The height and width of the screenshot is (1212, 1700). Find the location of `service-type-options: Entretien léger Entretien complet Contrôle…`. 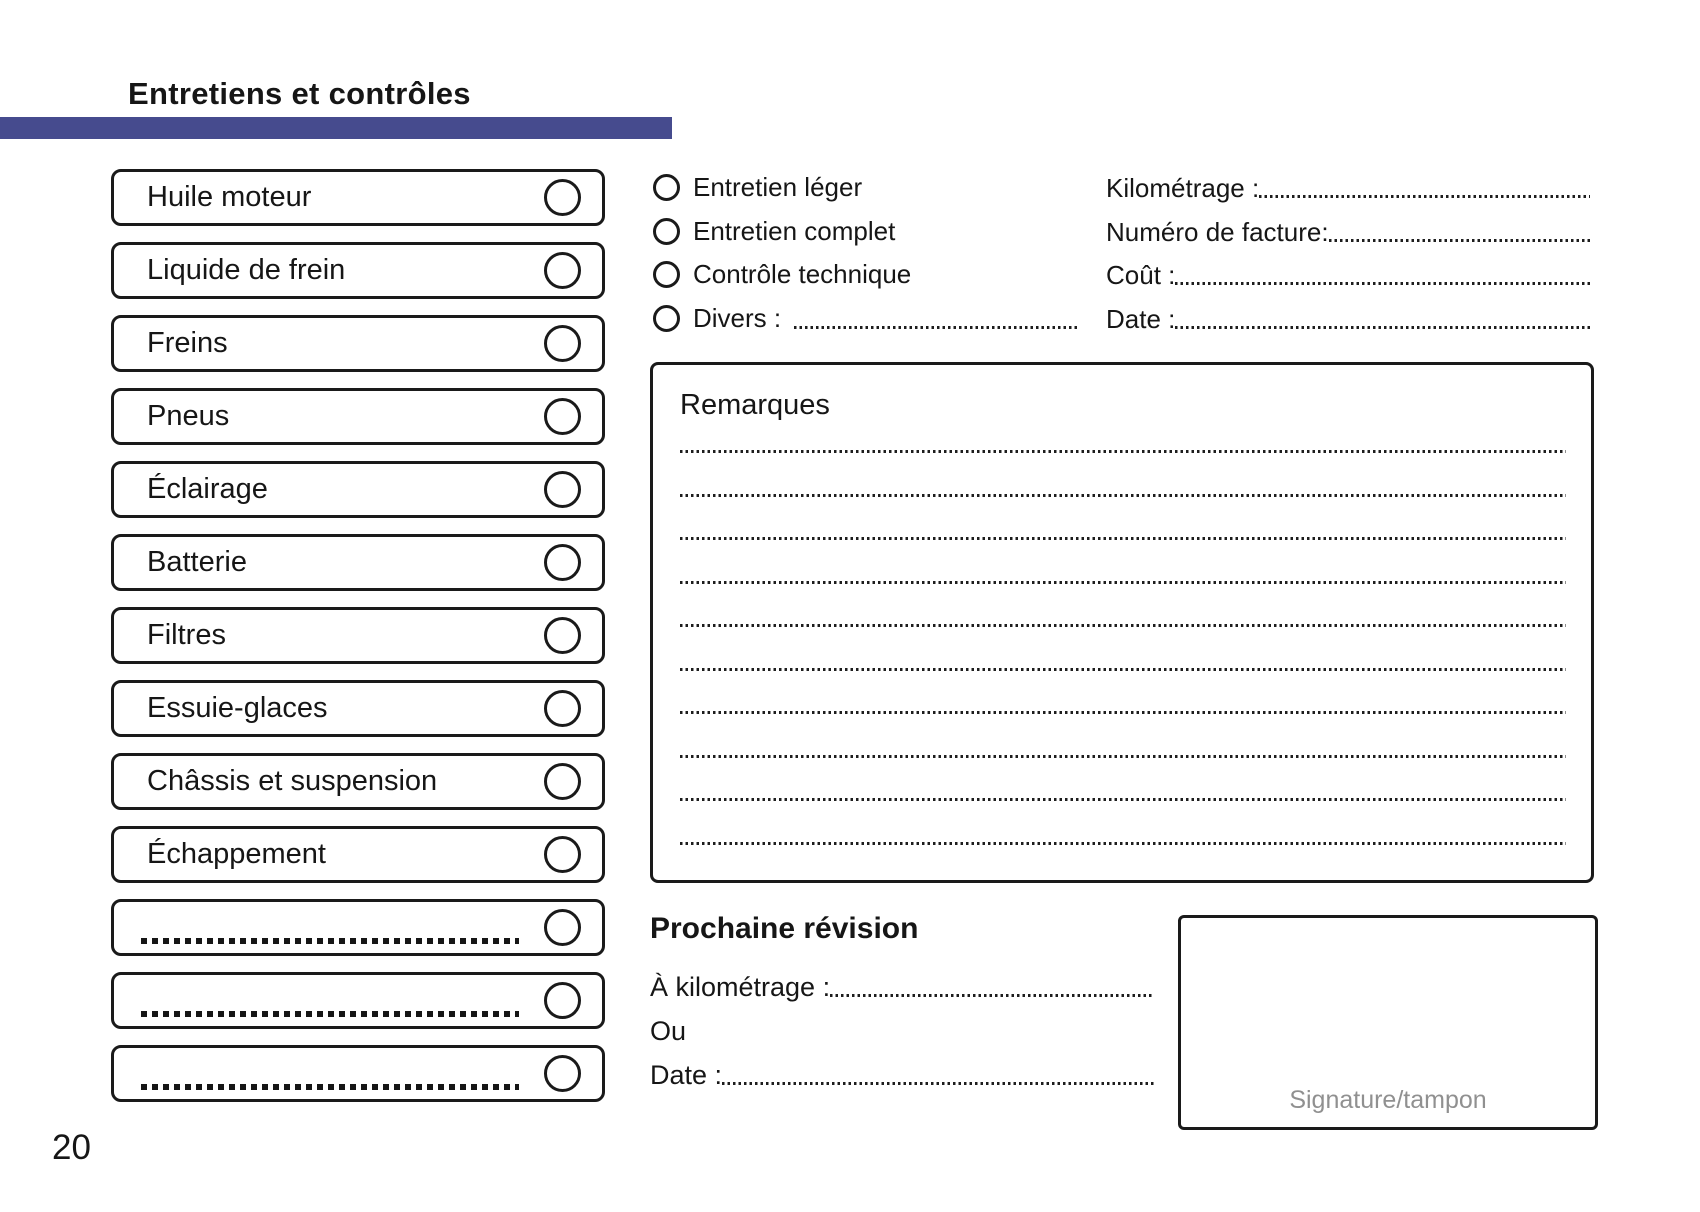

service-type-options: Entretien léger Entretien complet Contrôle… is located at coordinates (865, 253).